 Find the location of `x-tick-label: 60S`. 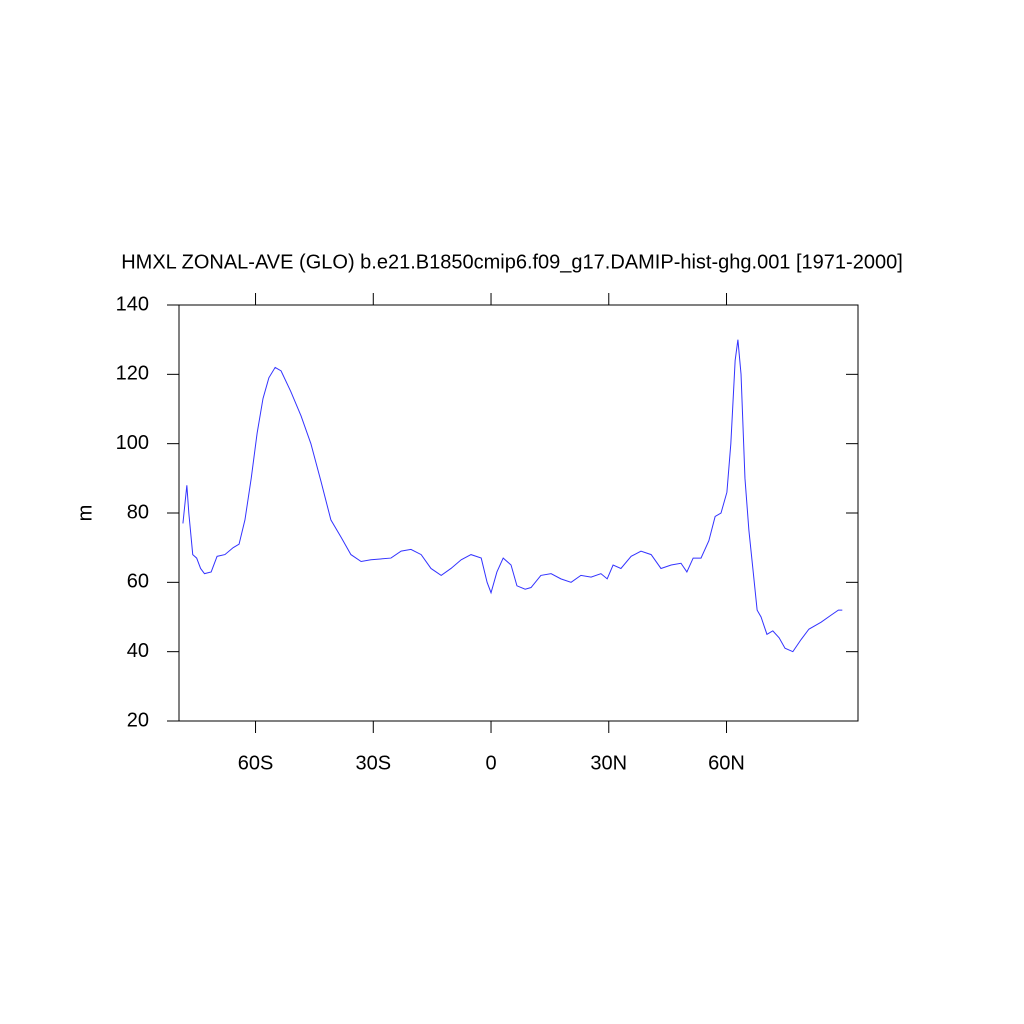

x-tick-label: 60S is located at coordinates (256, 763).